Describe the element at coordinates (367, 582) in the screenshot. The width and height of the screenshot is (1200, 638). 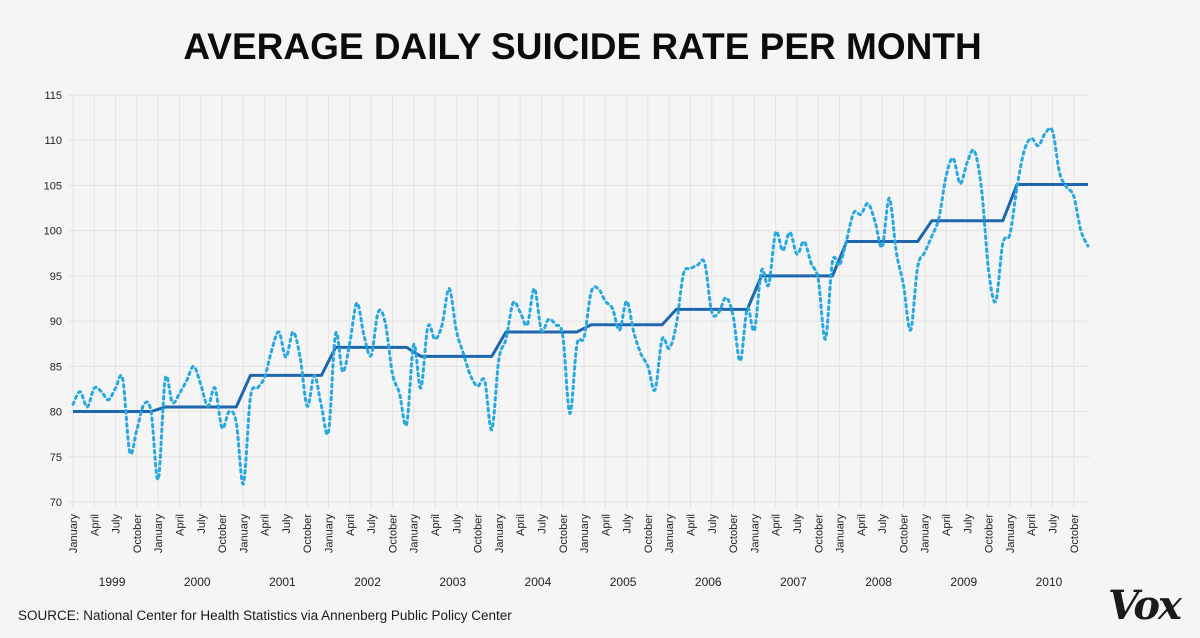
I see `year-label: 2002` at that location.